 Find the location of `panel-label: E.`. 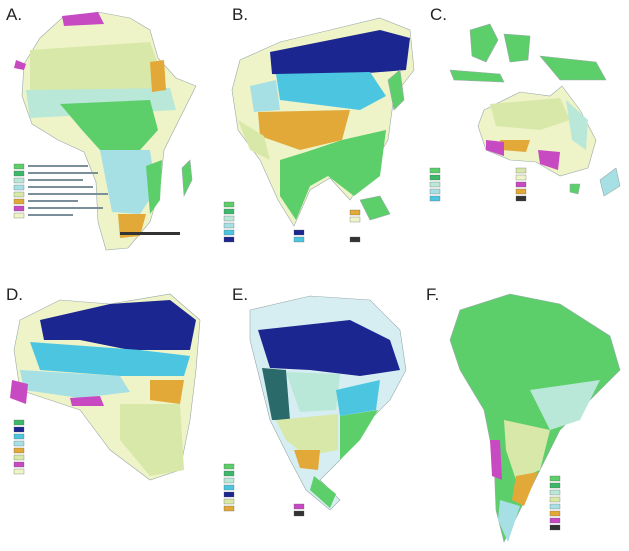

panel-label: E. is located at coordinates (240, 294).